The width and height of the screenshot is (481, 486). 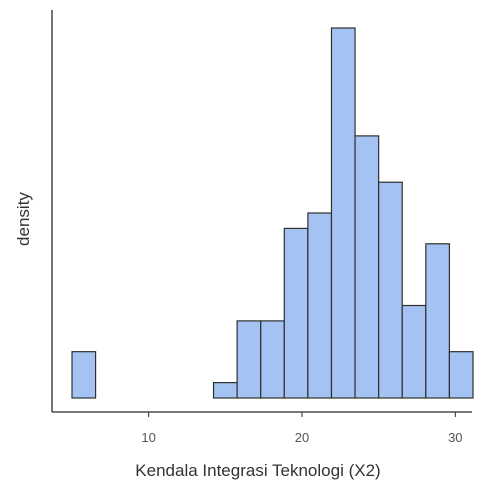 What do you see at coordinates (23, 219) in the screenshot?
I see `y-axis-title: density` at bounding box center [23, 219].